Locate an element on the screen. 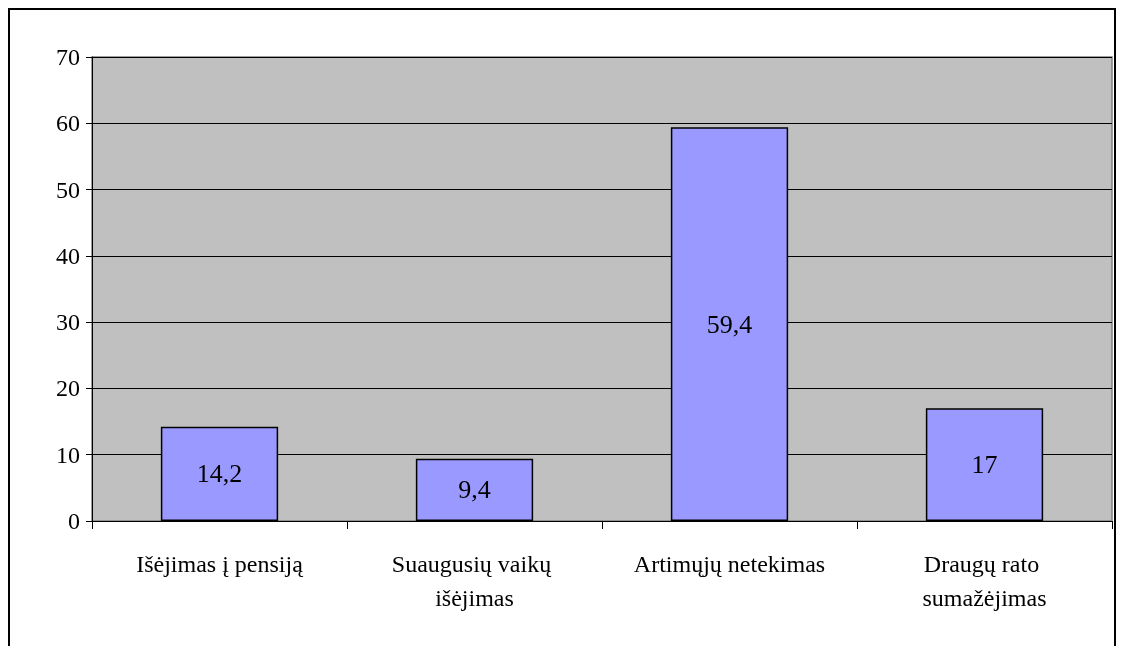 The image size is (1126, 646). x-tick-label: Draugų rato sumažėjimas is located at coordinates (984, 581).